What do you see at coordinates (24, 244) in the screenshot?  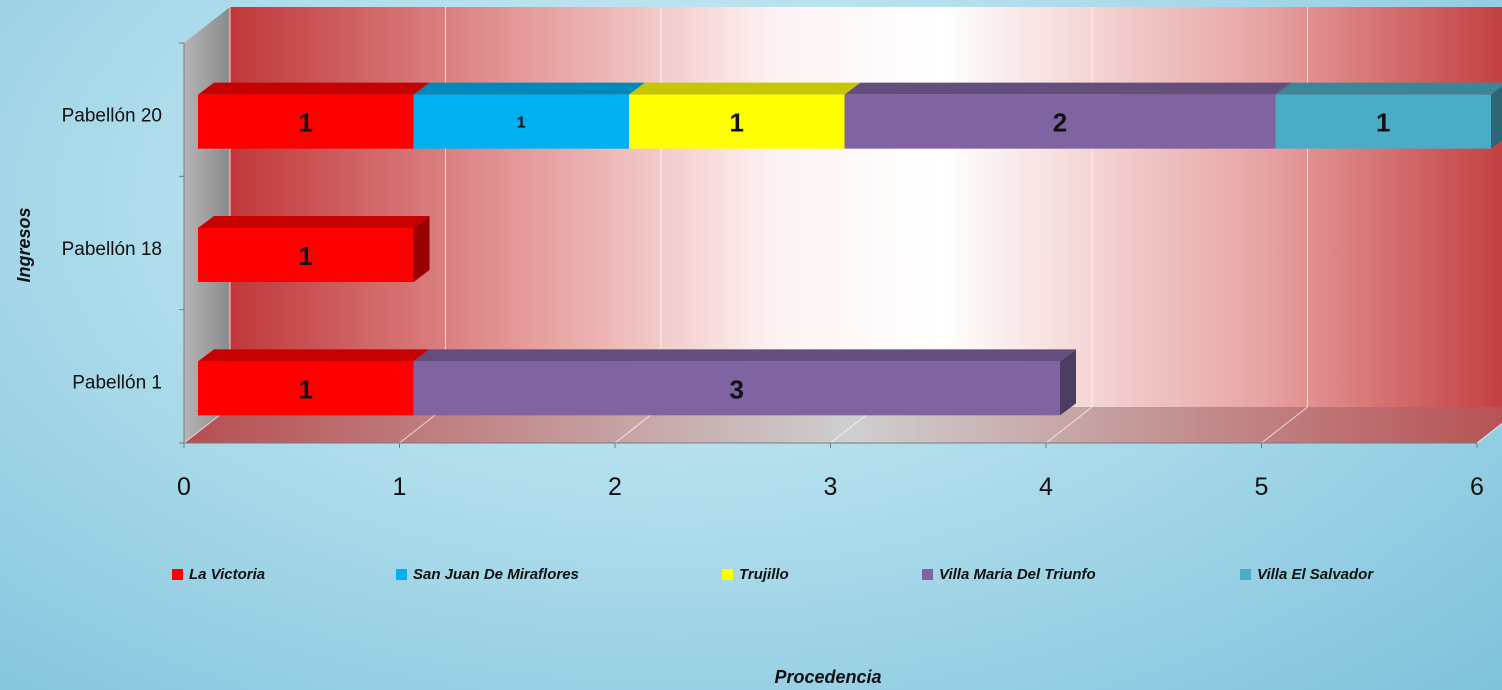 I see `y-axis-title: Ingresos` at bounding box center [24, 244].